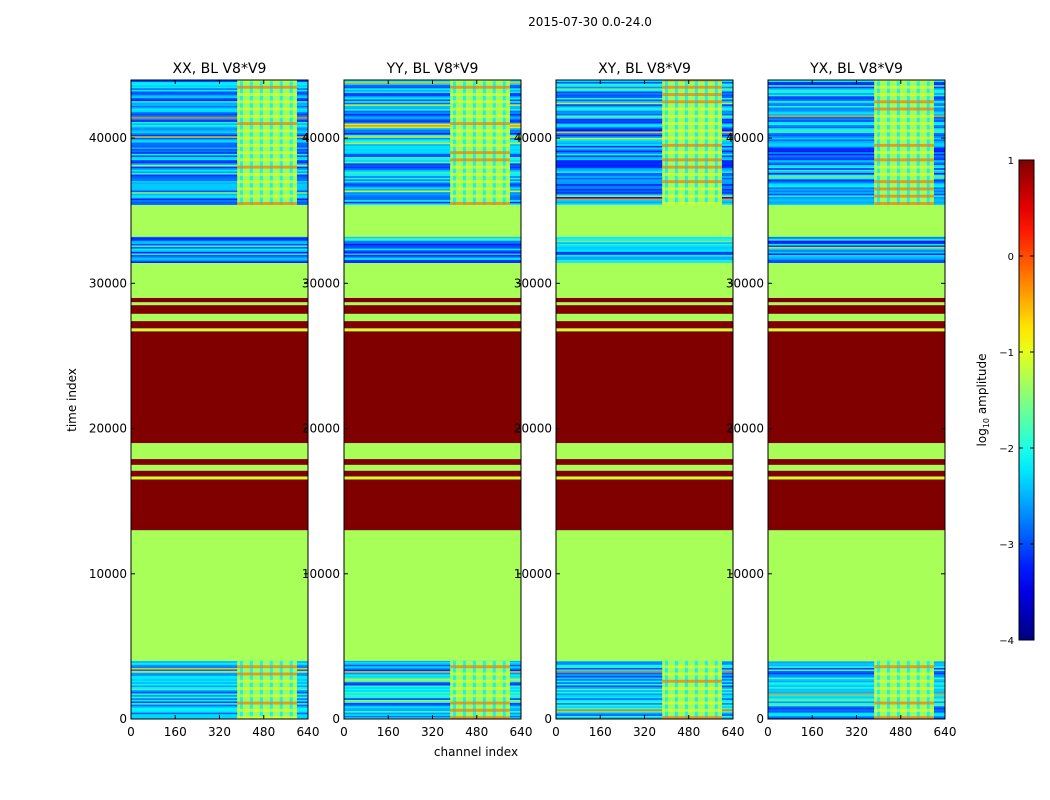 The height and width of the screenshot is (800, 1050). Describe the element at coordinates (220, 69) in the screenshot. I see `panel-title: XX, BL V8*V9` at that location.